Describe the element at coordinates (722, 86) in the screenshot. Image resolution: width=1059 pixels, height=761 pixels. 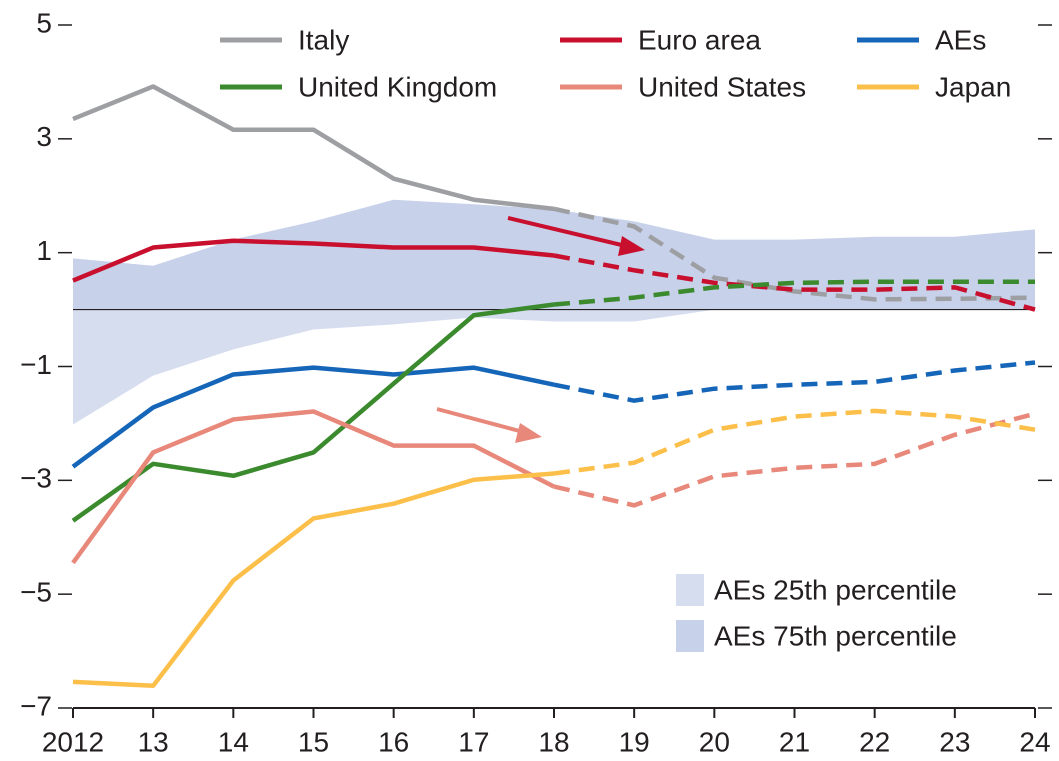
I see `legend-label: United States` at that location.